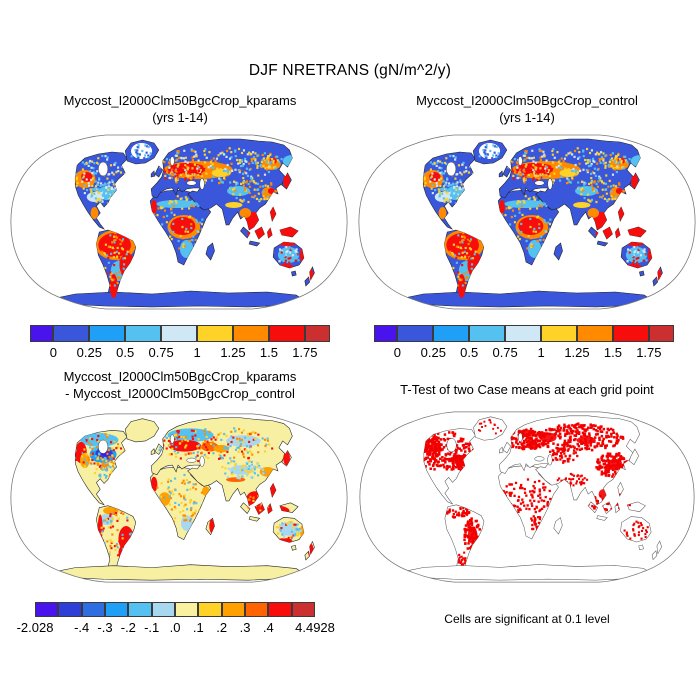 The image size is (700, 700). What do you see at coordinates (180, 333) in the screenshot?
I see `colorbar-kparams-cells` at bounding box center [180, 333].